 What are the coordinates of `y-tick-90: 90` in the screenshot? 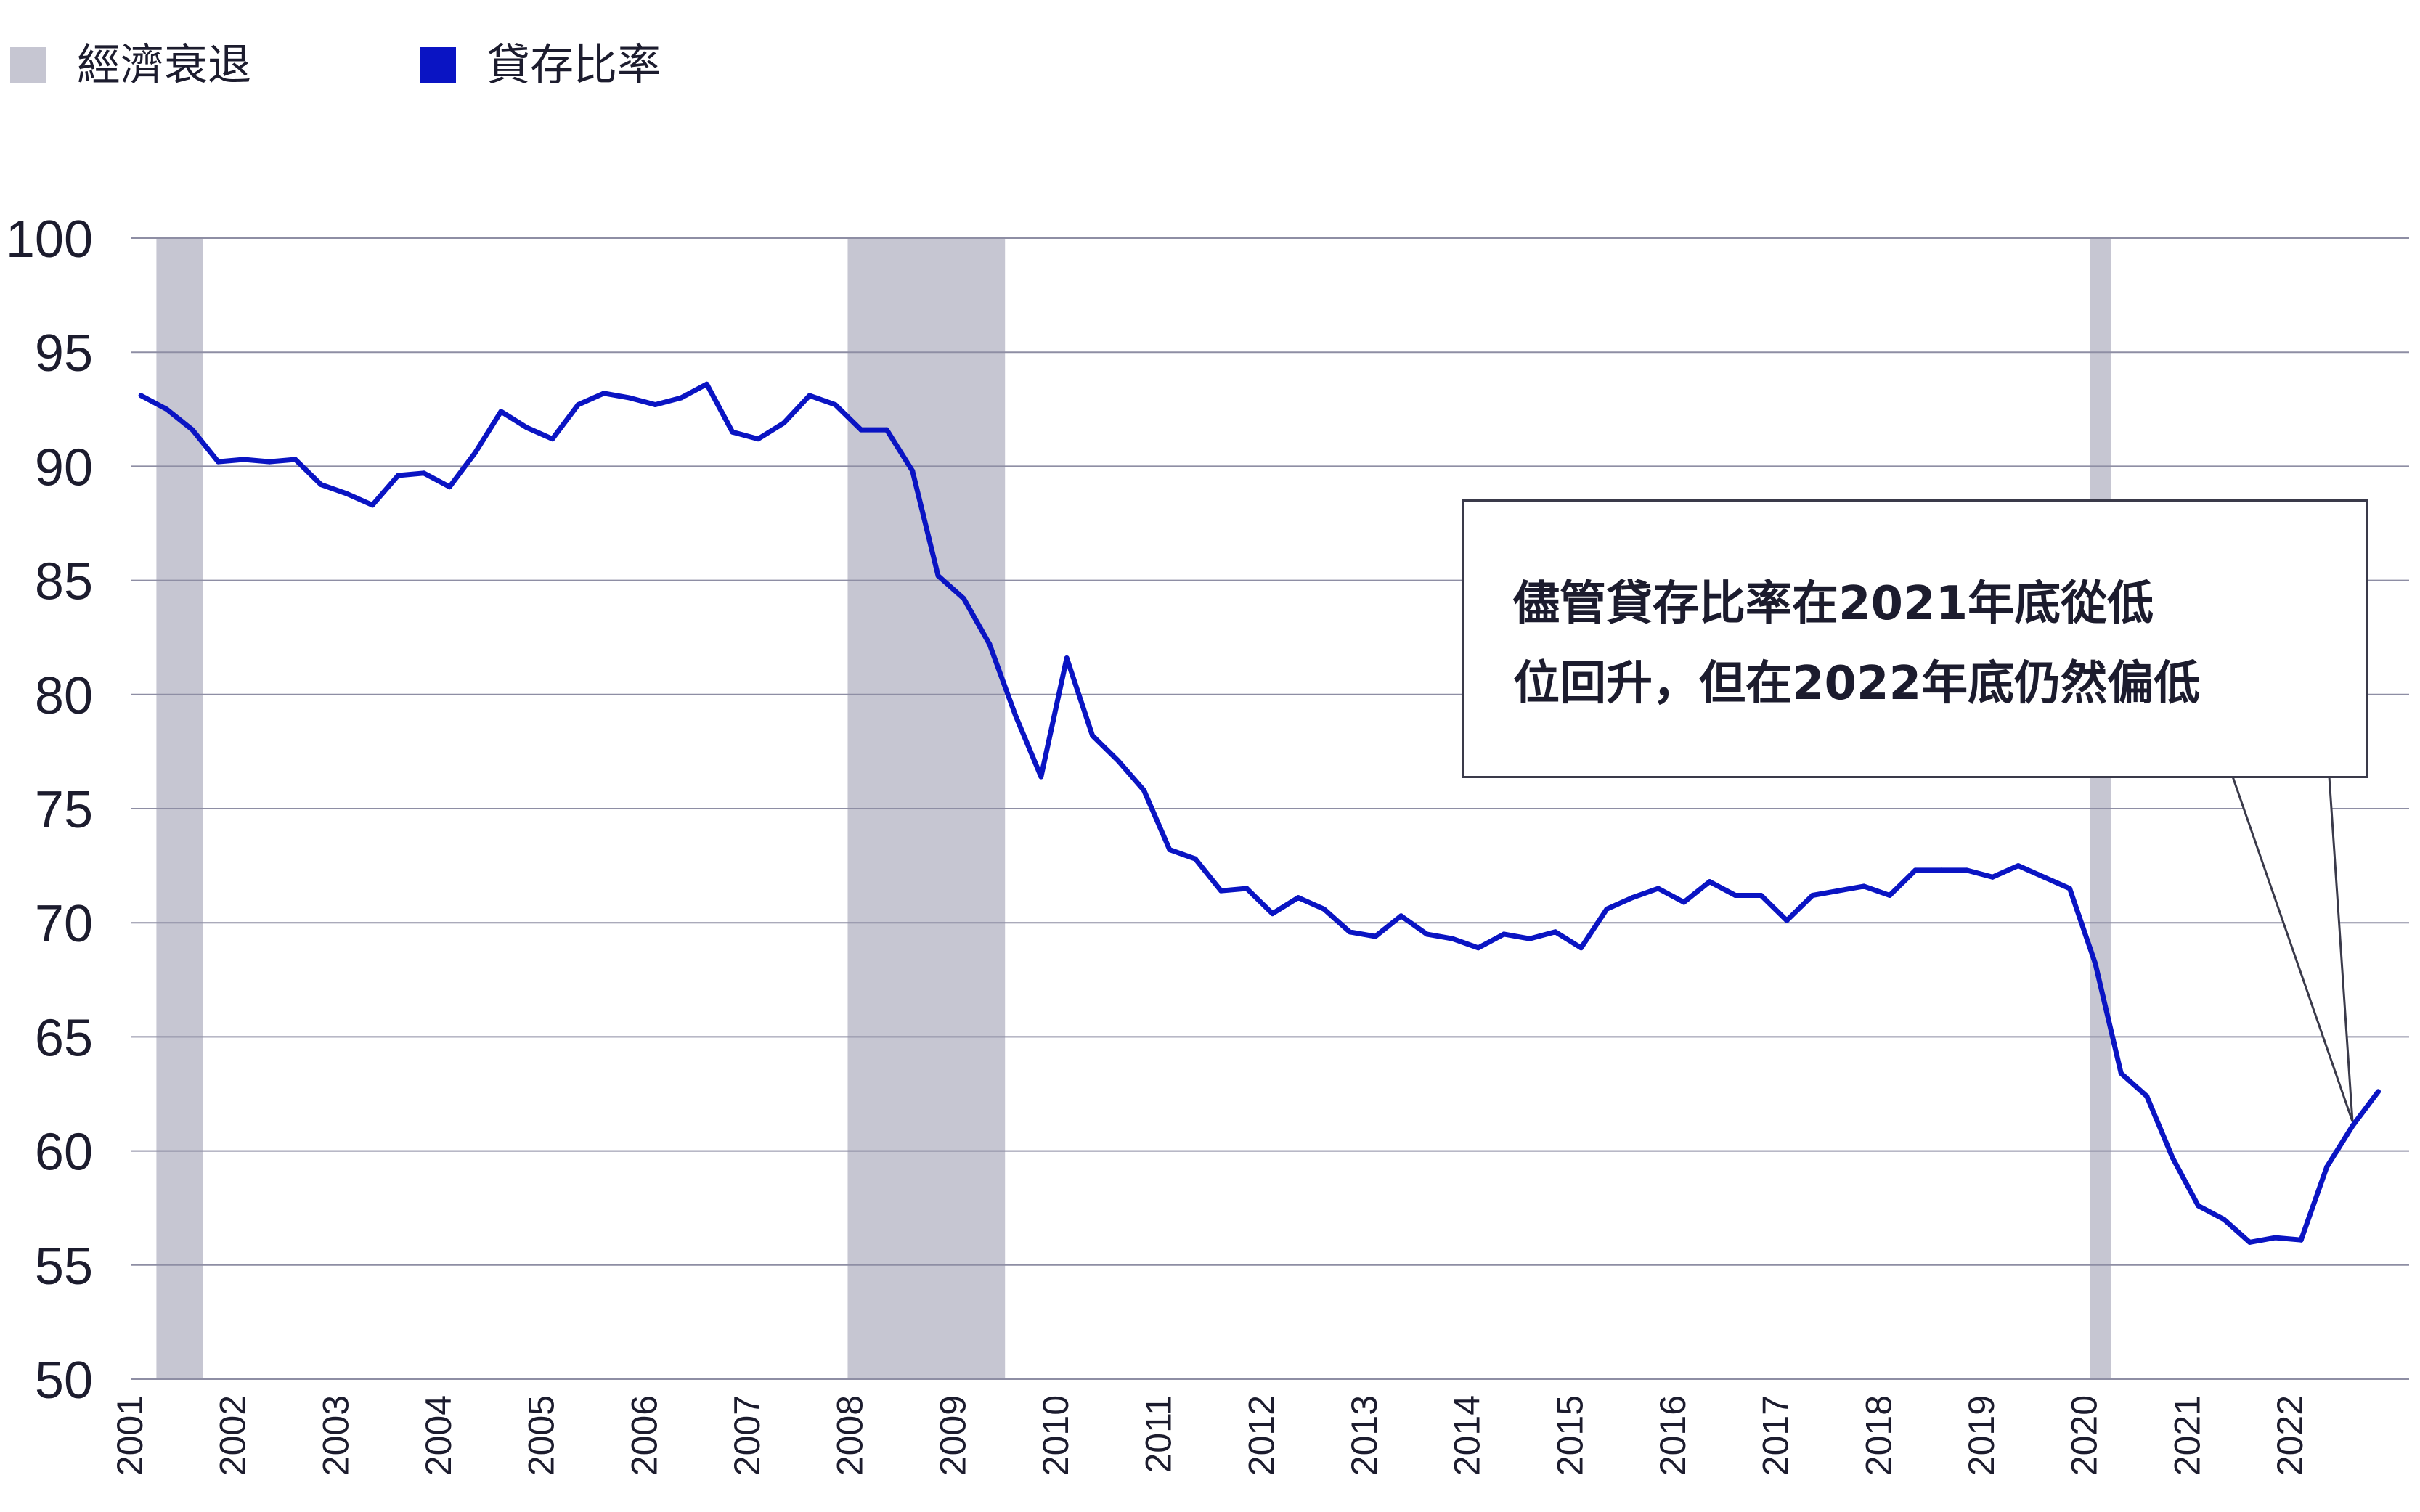 It's located at (64, 467).